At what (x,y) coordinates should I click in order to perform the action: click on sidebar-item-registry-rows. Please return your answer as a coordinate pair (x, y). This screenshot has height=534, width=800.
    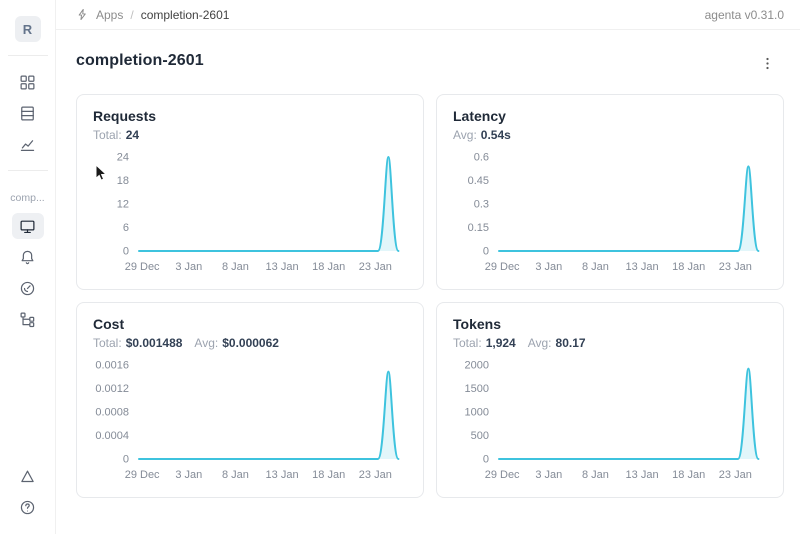
    Looking at the image, I should click on (28, 113).